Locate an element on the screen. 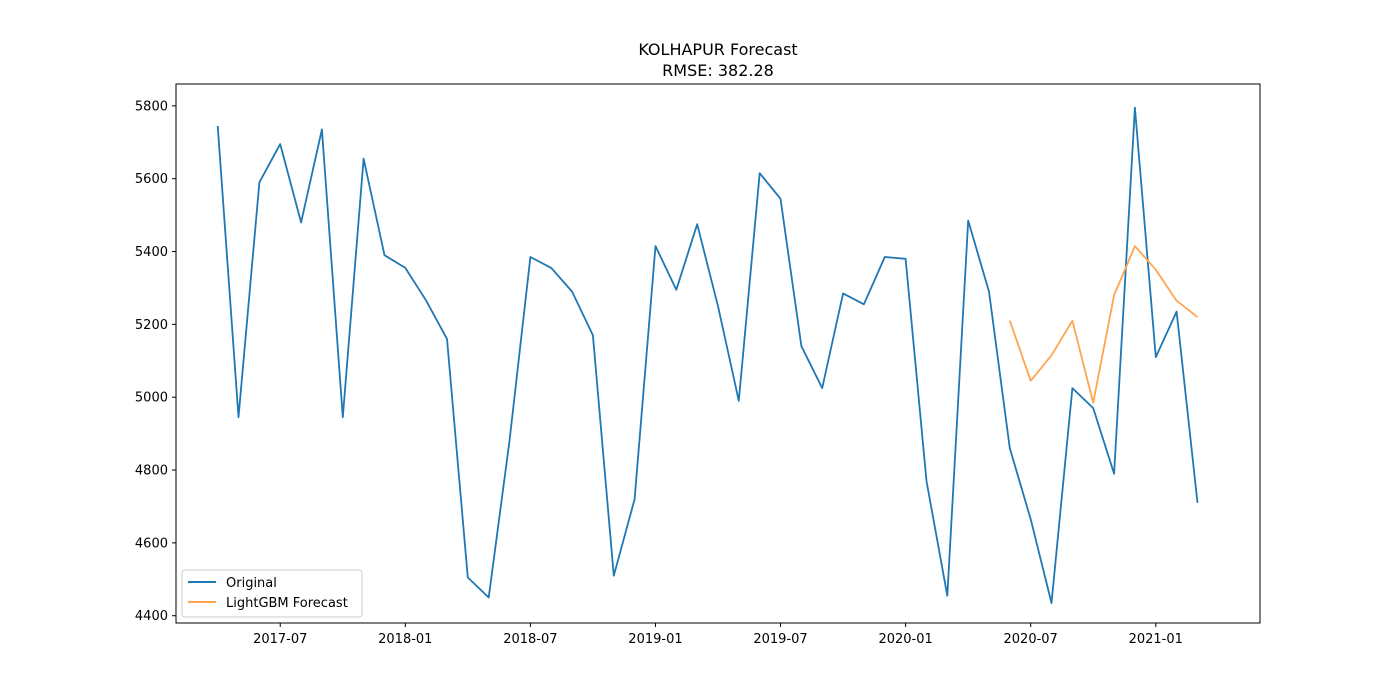 This screenshot has height=700, width=1400. y-tick-label: 5400 is located at coordinates (151, 252).